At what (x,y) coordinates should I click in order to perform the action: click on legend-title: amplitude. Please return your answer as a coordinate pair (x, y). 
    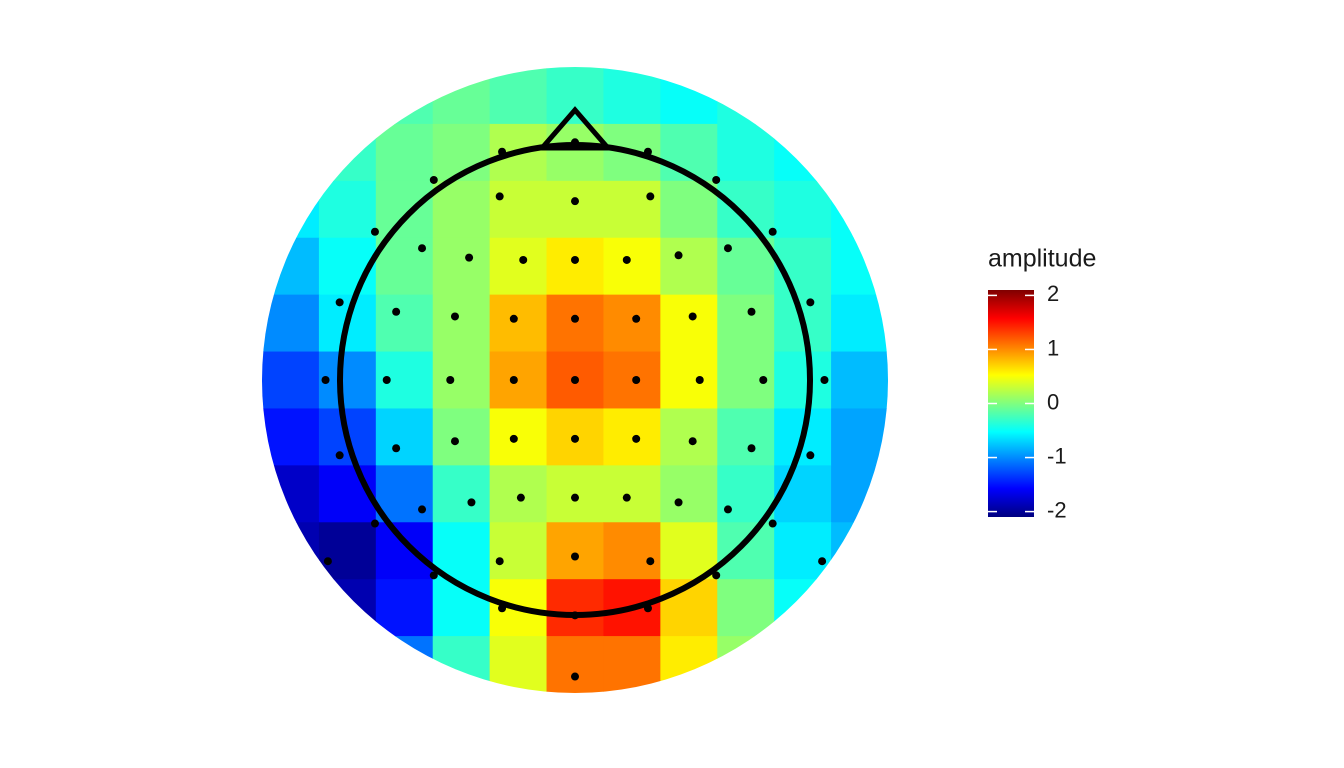
    Looking at the image, I should click on (1042, 259).